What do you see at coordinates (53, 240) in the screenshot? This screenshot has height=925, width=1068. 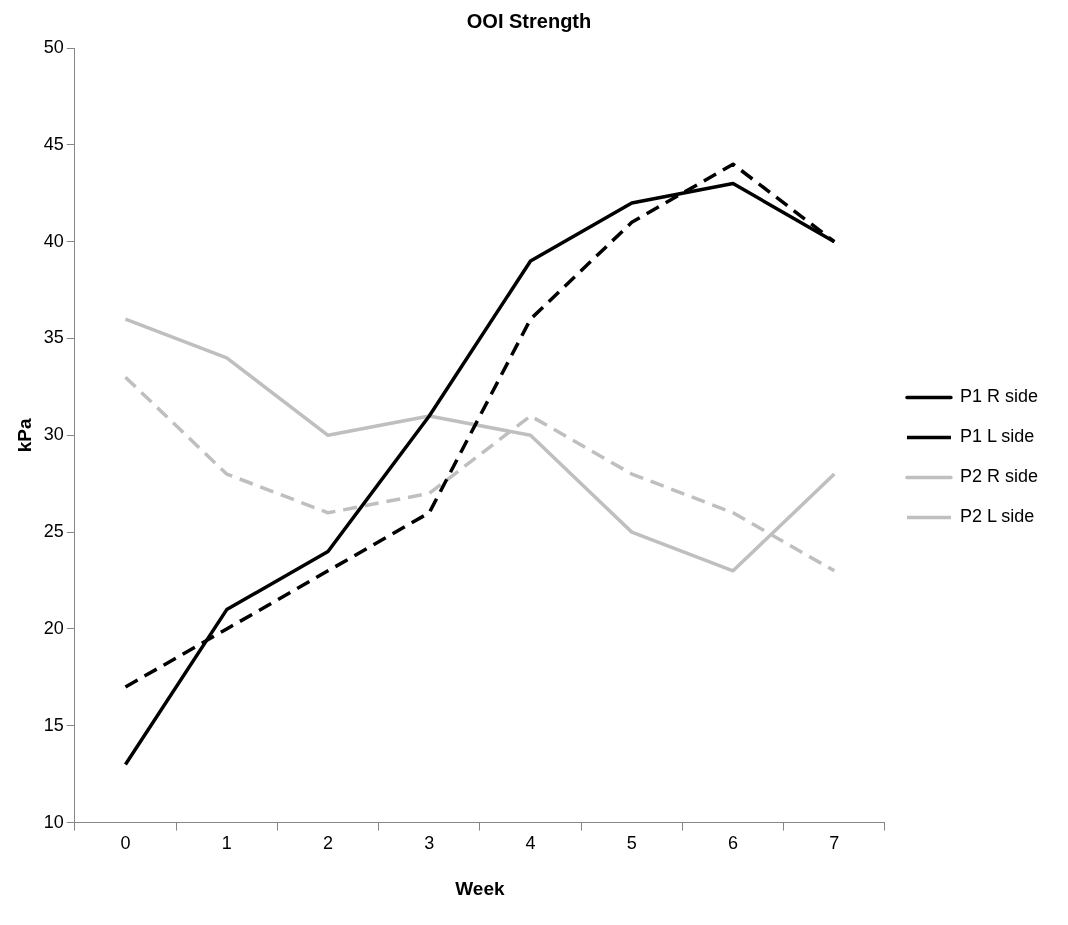 I see `y-tick-label: 40` at bounding box center [53, 240].